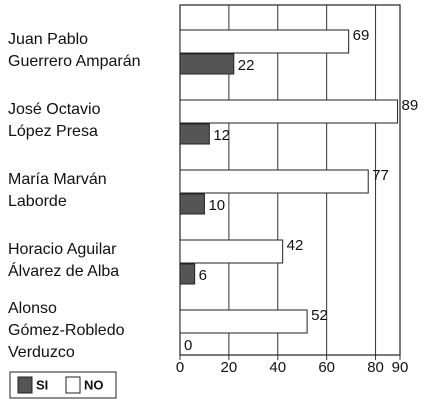 This screenshot has width=430, height=403. What do you see at coordinates (66, 330) in the screenshot?
I see `category-label: Alonso Gómez-Robledo Verduzco` at bounding box center [66, 330].